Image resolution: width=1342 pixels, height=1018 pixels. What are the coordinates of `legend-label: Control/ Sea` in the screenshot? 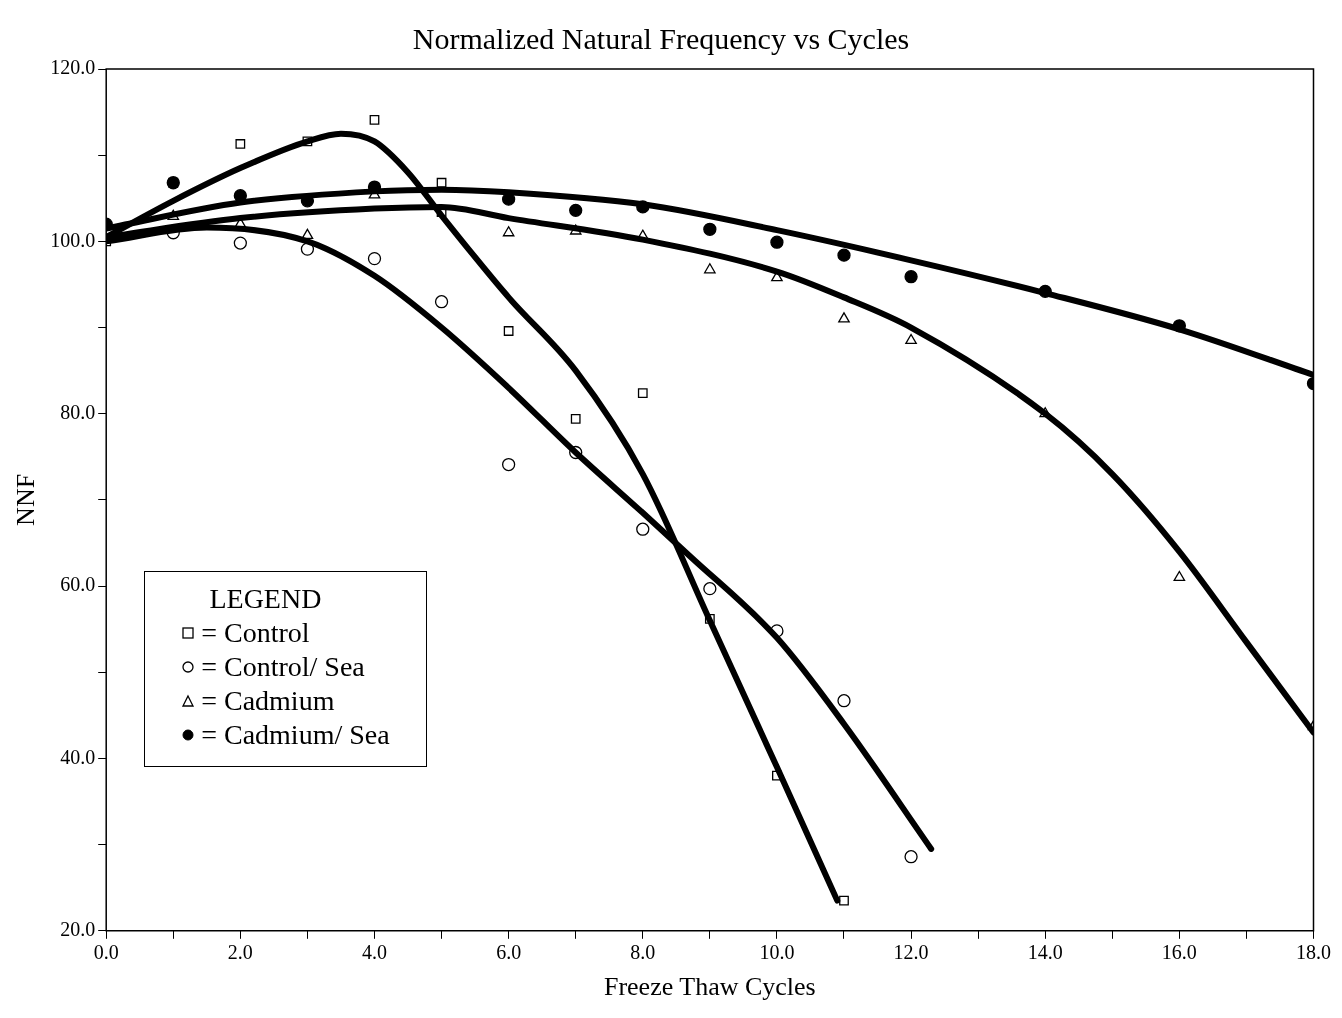 It's located at (294, 666).